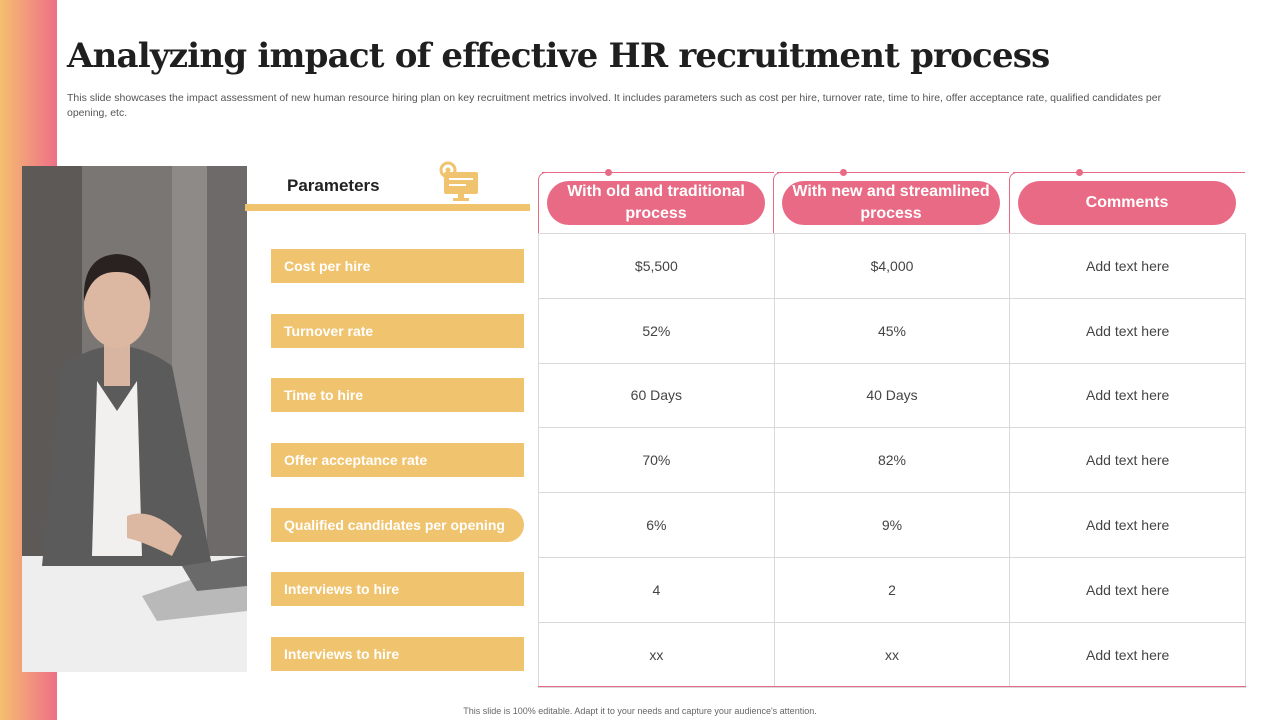  I want to click on table-bottom-line, so click(892, 686).